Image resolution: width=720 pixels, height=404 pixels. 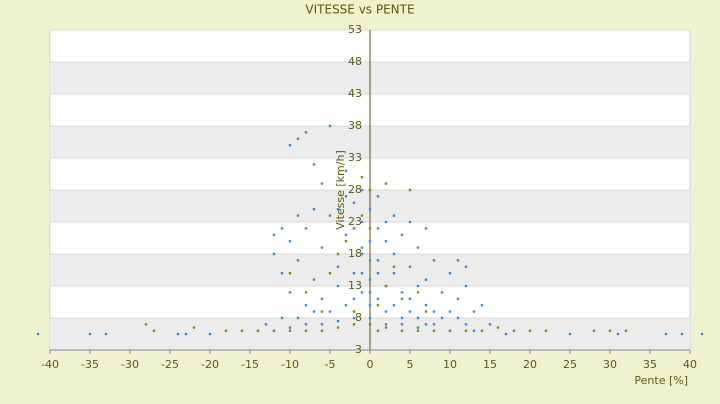 I want to click on x-tick-label: -35, so click(x=90, y=364).